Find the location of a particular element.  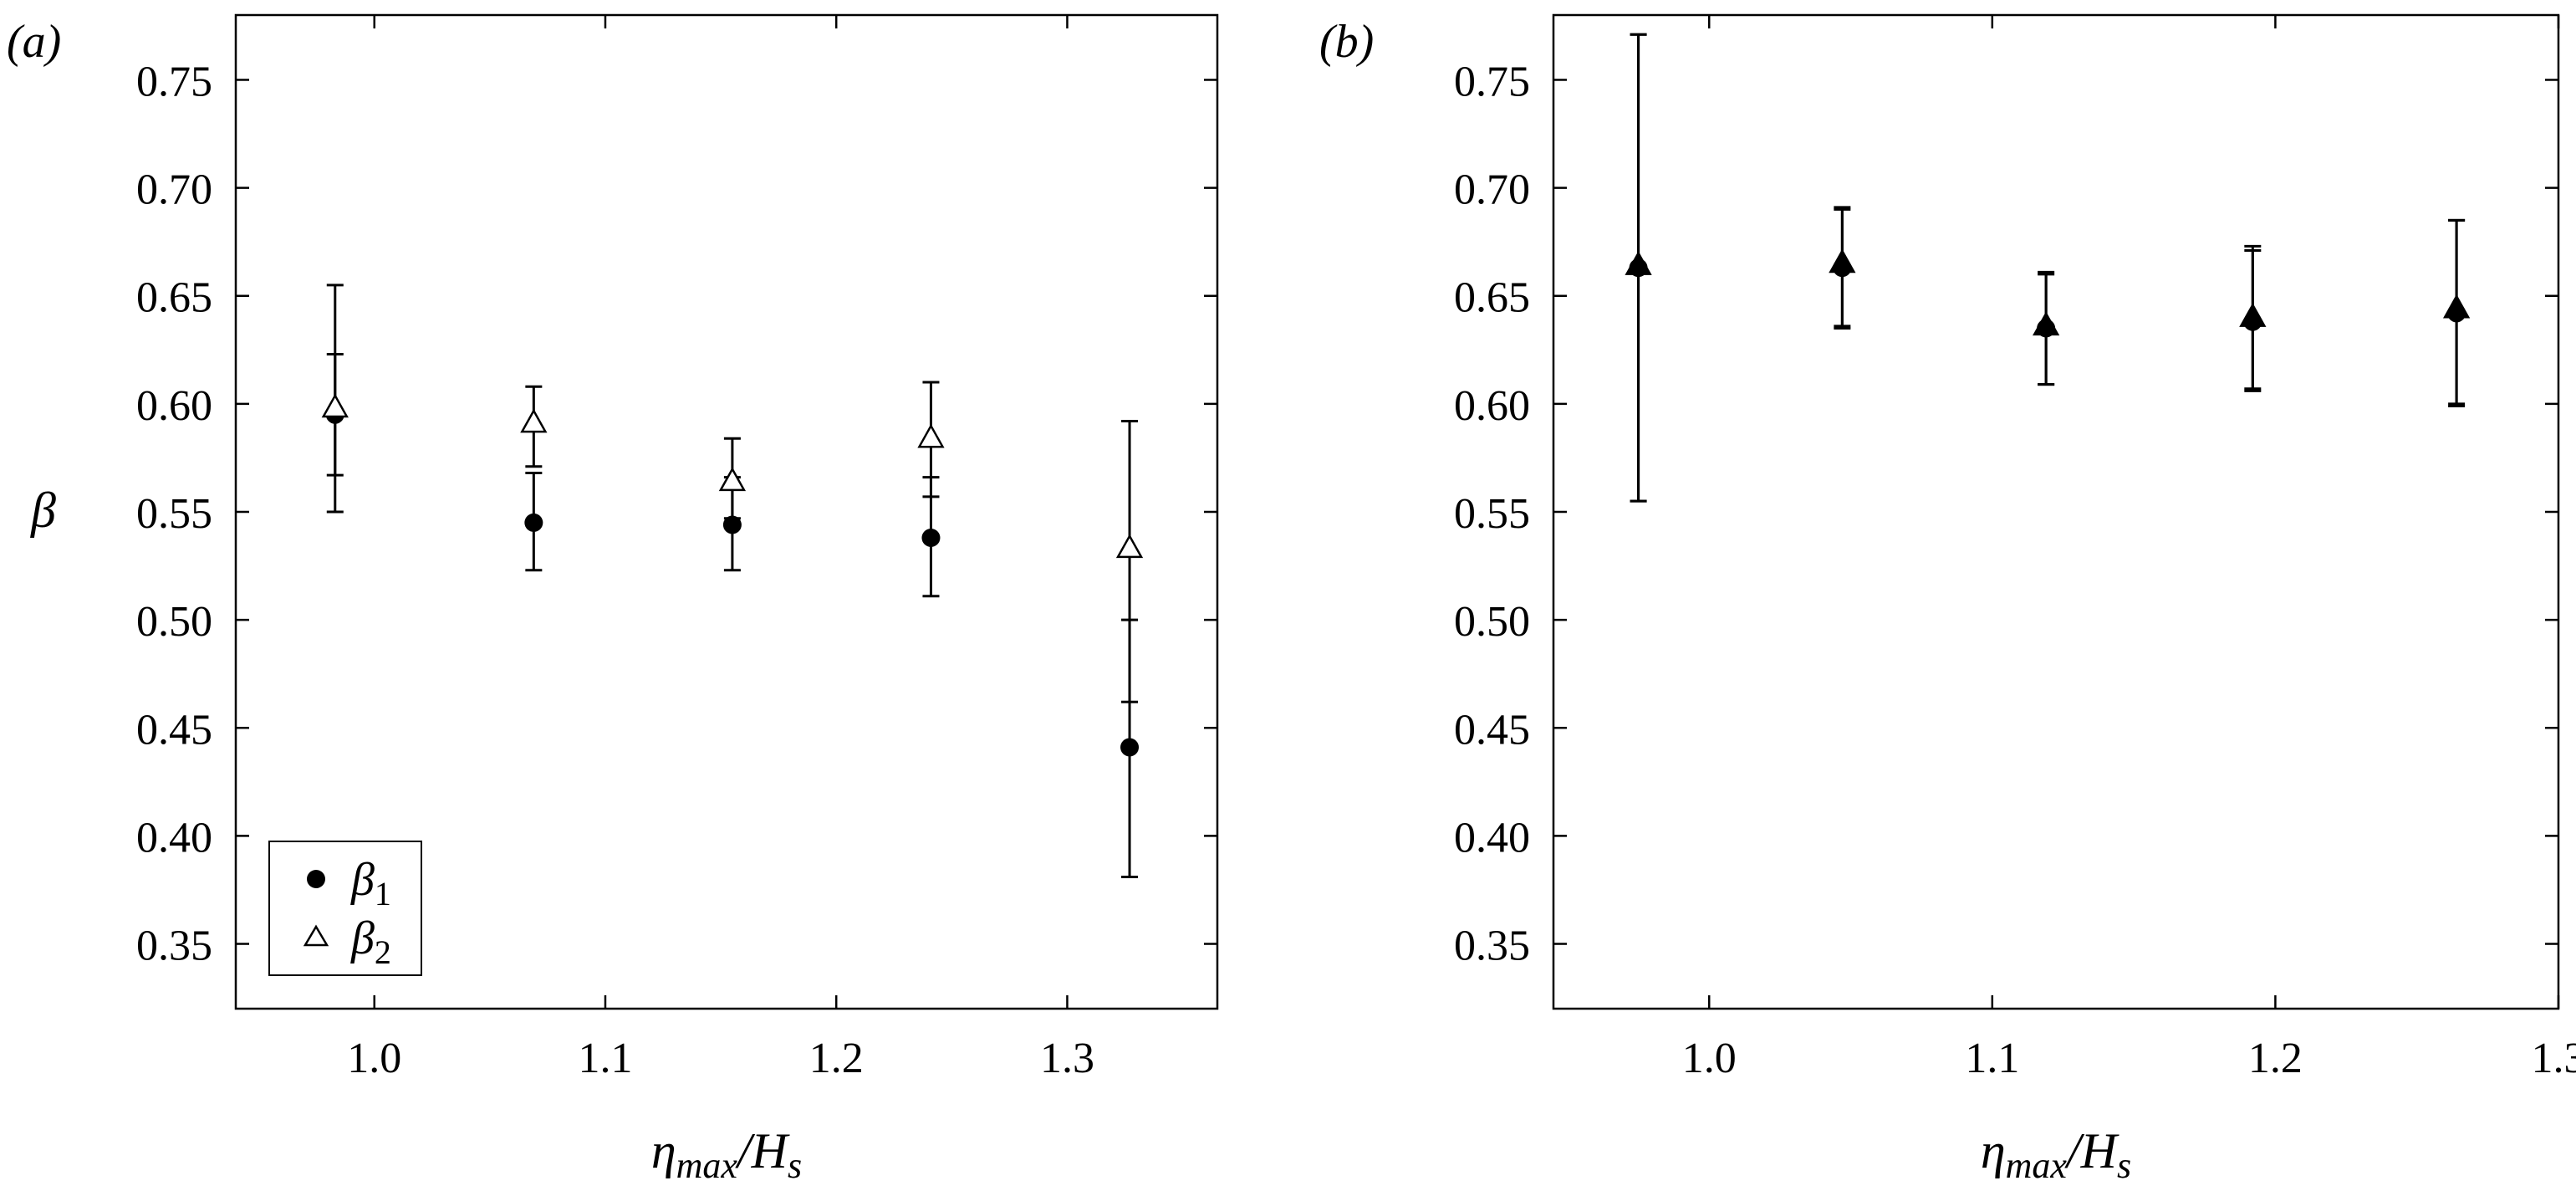

panel-a-ytick-label: 0.50 is located at coordinates (174, 622).